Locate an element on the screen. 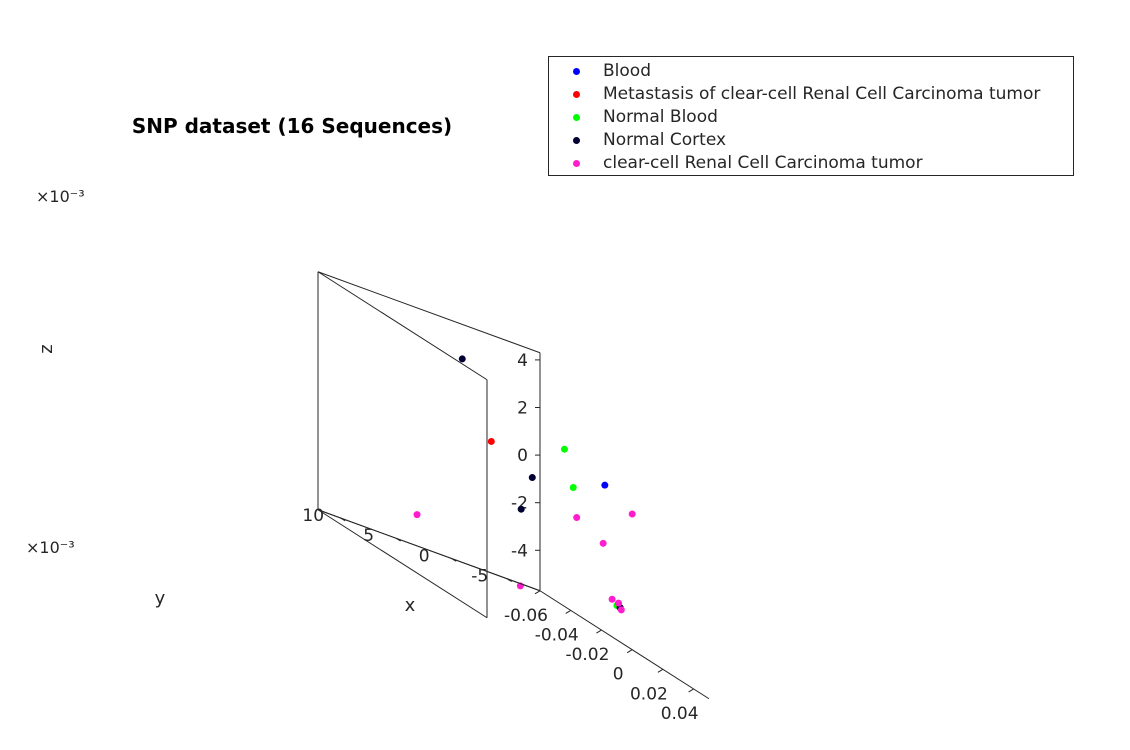 This screenshot has width=1130, height=750. x-tick-label: -0.02 is located at coordinates (587, 655).